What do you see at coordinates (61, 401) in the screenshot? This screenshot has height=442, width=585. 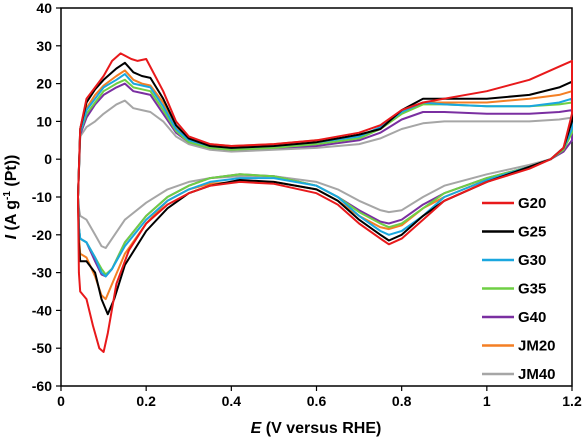 I see `x-tick-label: 0` at bounding box center [61, 401].